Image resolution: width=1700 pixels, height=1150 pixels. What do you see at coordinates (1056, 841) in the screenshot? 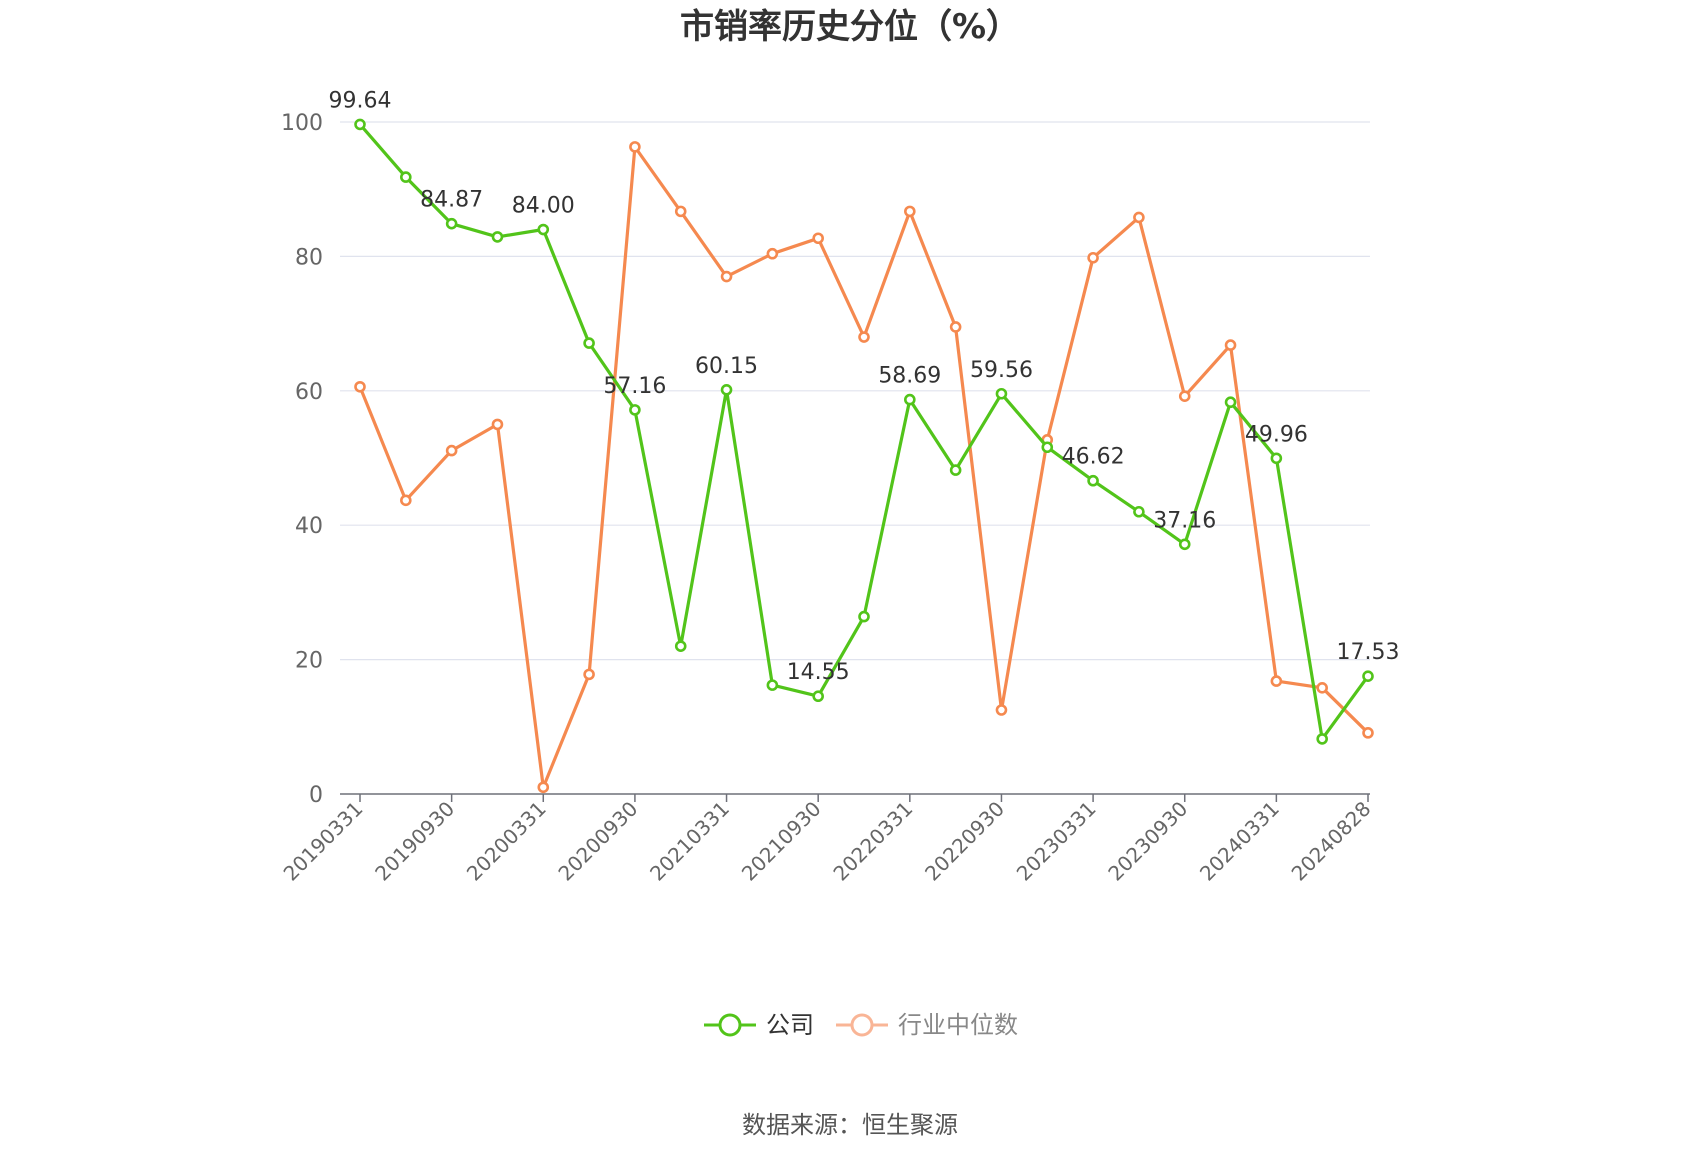
I see `x-tick-label: 20230331` at bounding box center [1056, 841].